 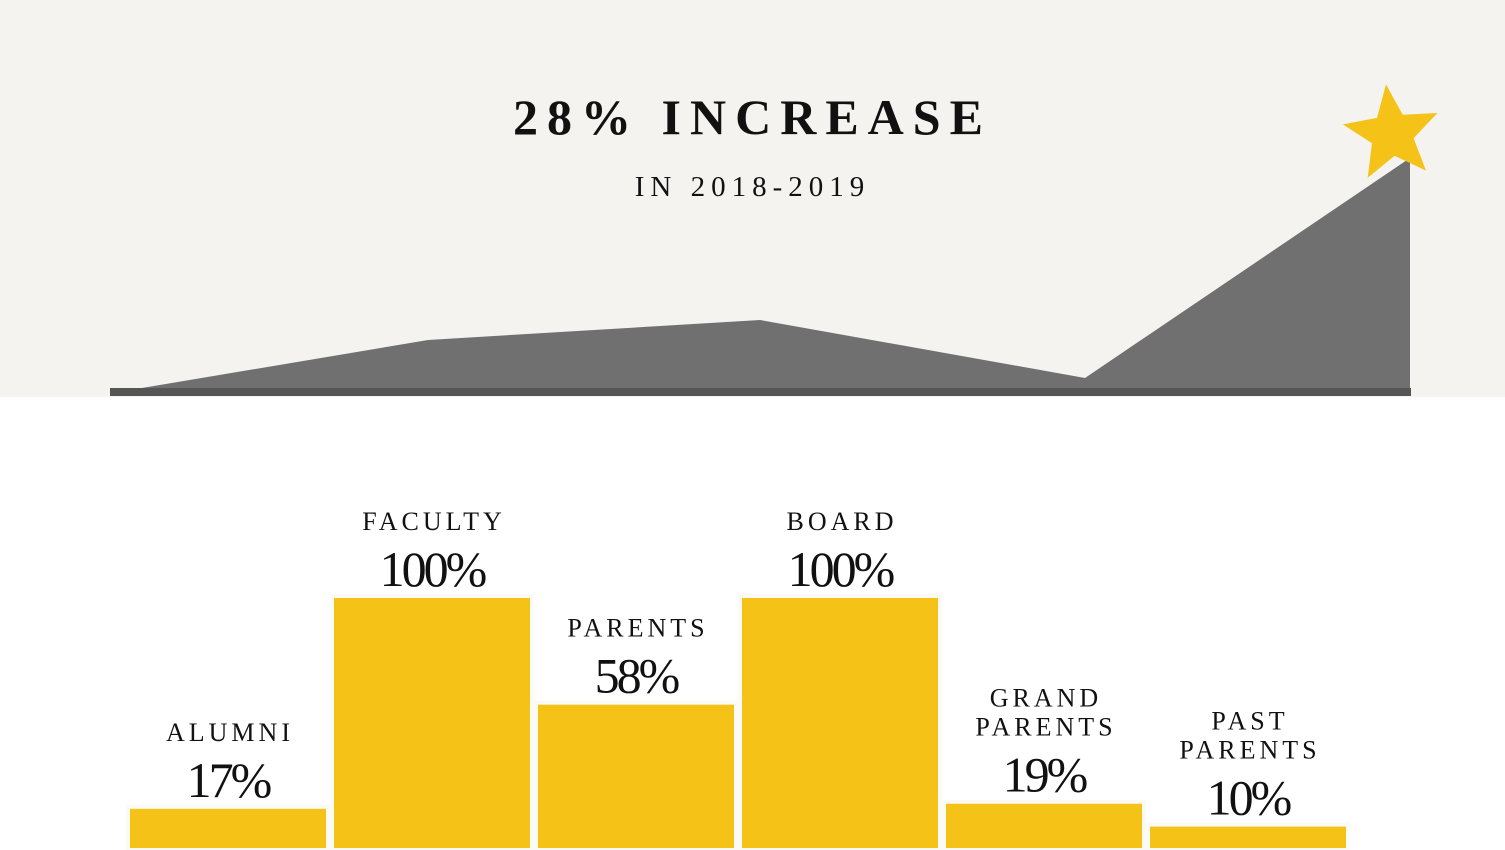 I want to click on star-icon, so click(x=1390, y=131).